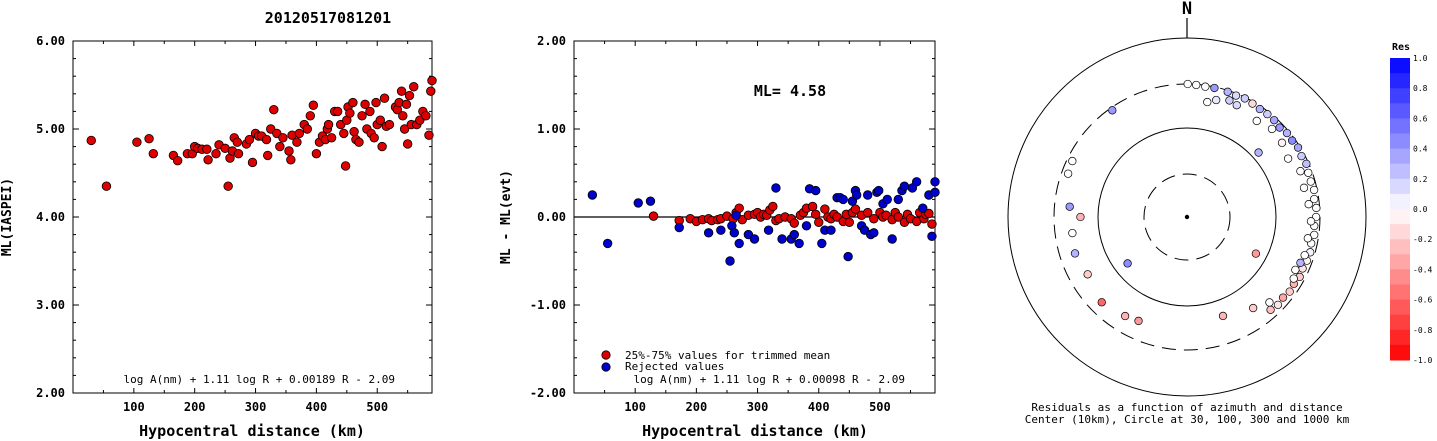 The image size is (1437, 441). I want to click on x-tick-label: 100, so click(134, 407).